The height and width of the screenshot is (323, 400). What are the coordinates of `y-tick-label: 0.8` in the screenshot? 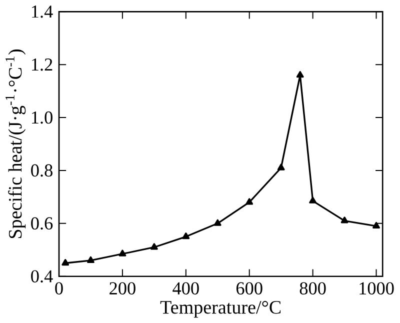 It's located at (41, 170).